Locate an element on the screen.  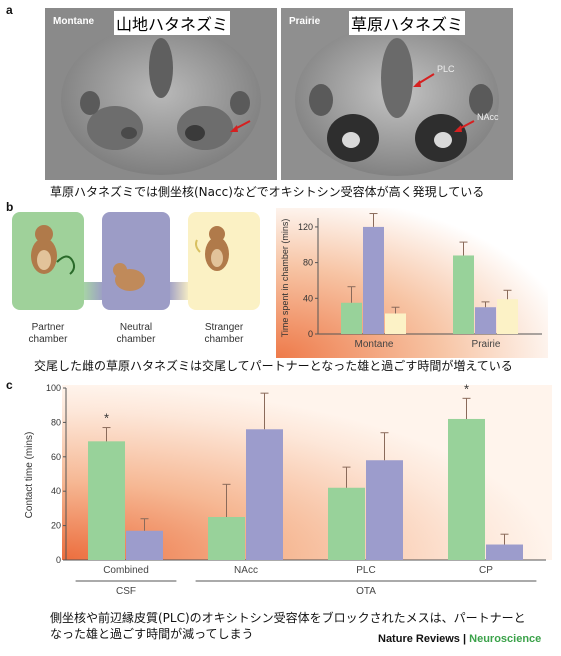
montane-brain-image is located at coordinates (161, 94).